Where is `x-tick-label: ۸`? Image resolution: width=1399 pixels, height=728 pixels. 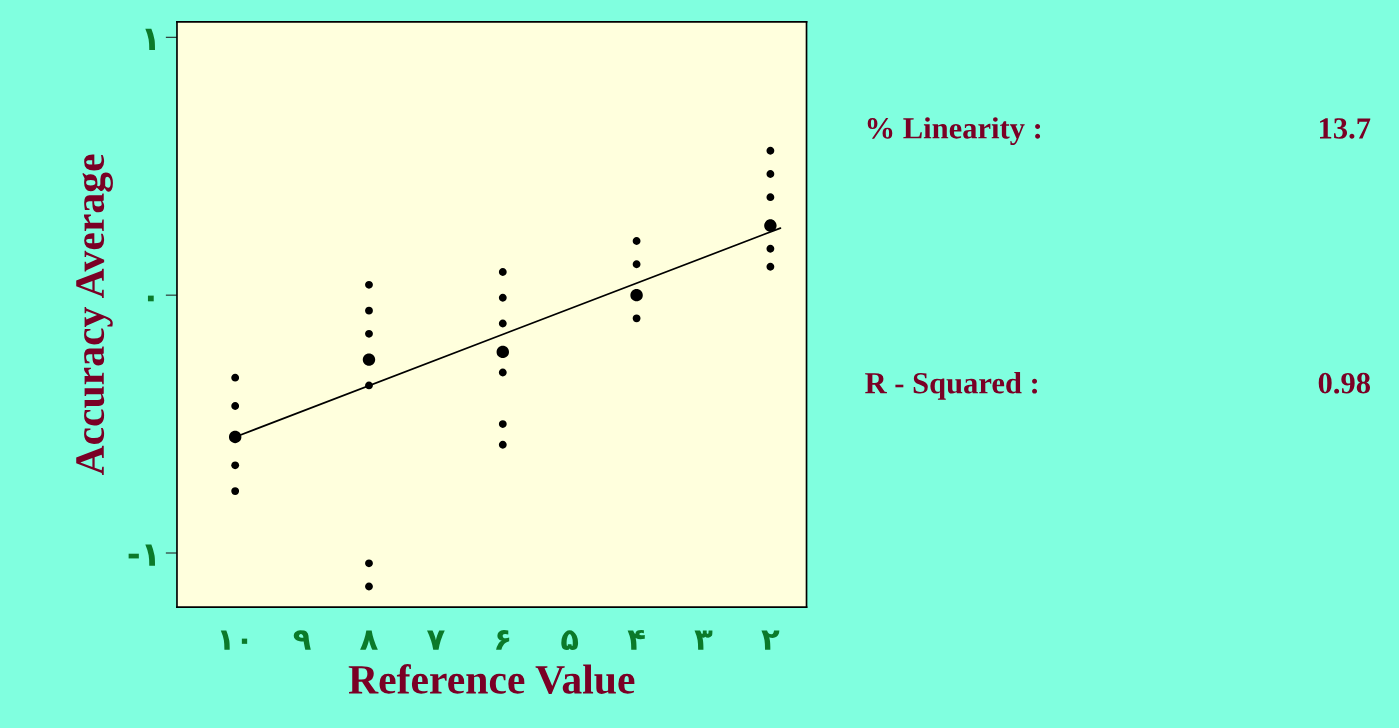 x-tick-label: ۸ is located at coordinates (369, 640).